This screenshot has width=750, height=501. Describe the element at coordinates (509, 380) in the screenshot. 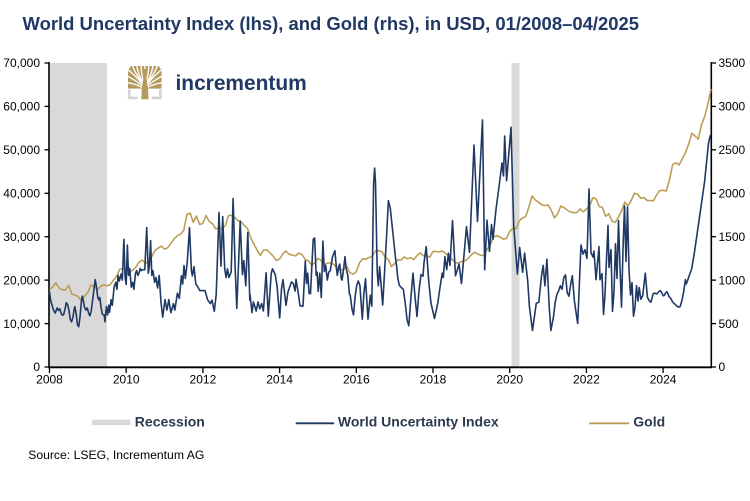

I see `svg-text: 2020` at that location.